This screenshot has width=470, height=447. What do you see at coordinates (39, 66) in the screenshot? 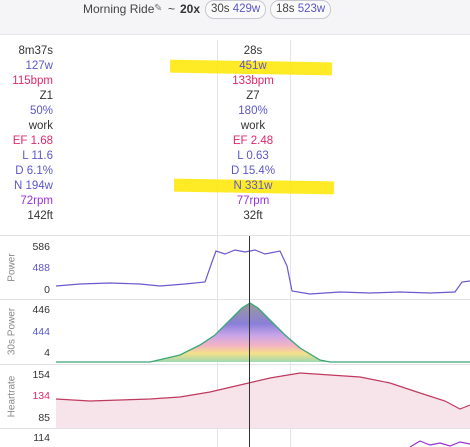
I see `stat-power: 127w` at bounding box center [39, 66].